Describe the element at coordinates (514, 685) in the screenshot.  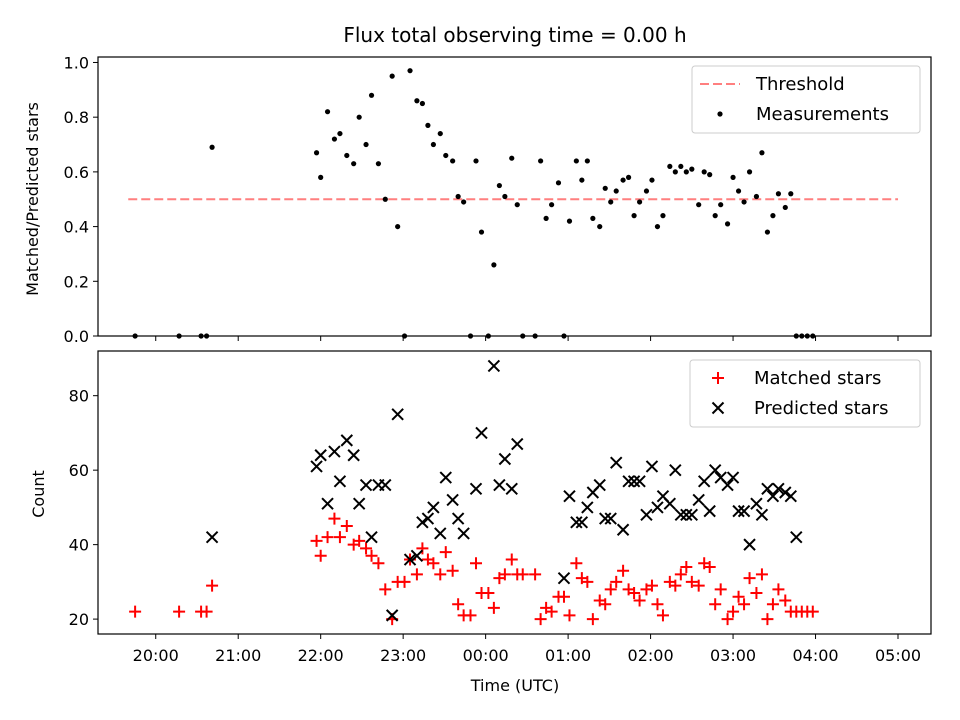
I see `x-axis-label: Time (UTC)` at that location.